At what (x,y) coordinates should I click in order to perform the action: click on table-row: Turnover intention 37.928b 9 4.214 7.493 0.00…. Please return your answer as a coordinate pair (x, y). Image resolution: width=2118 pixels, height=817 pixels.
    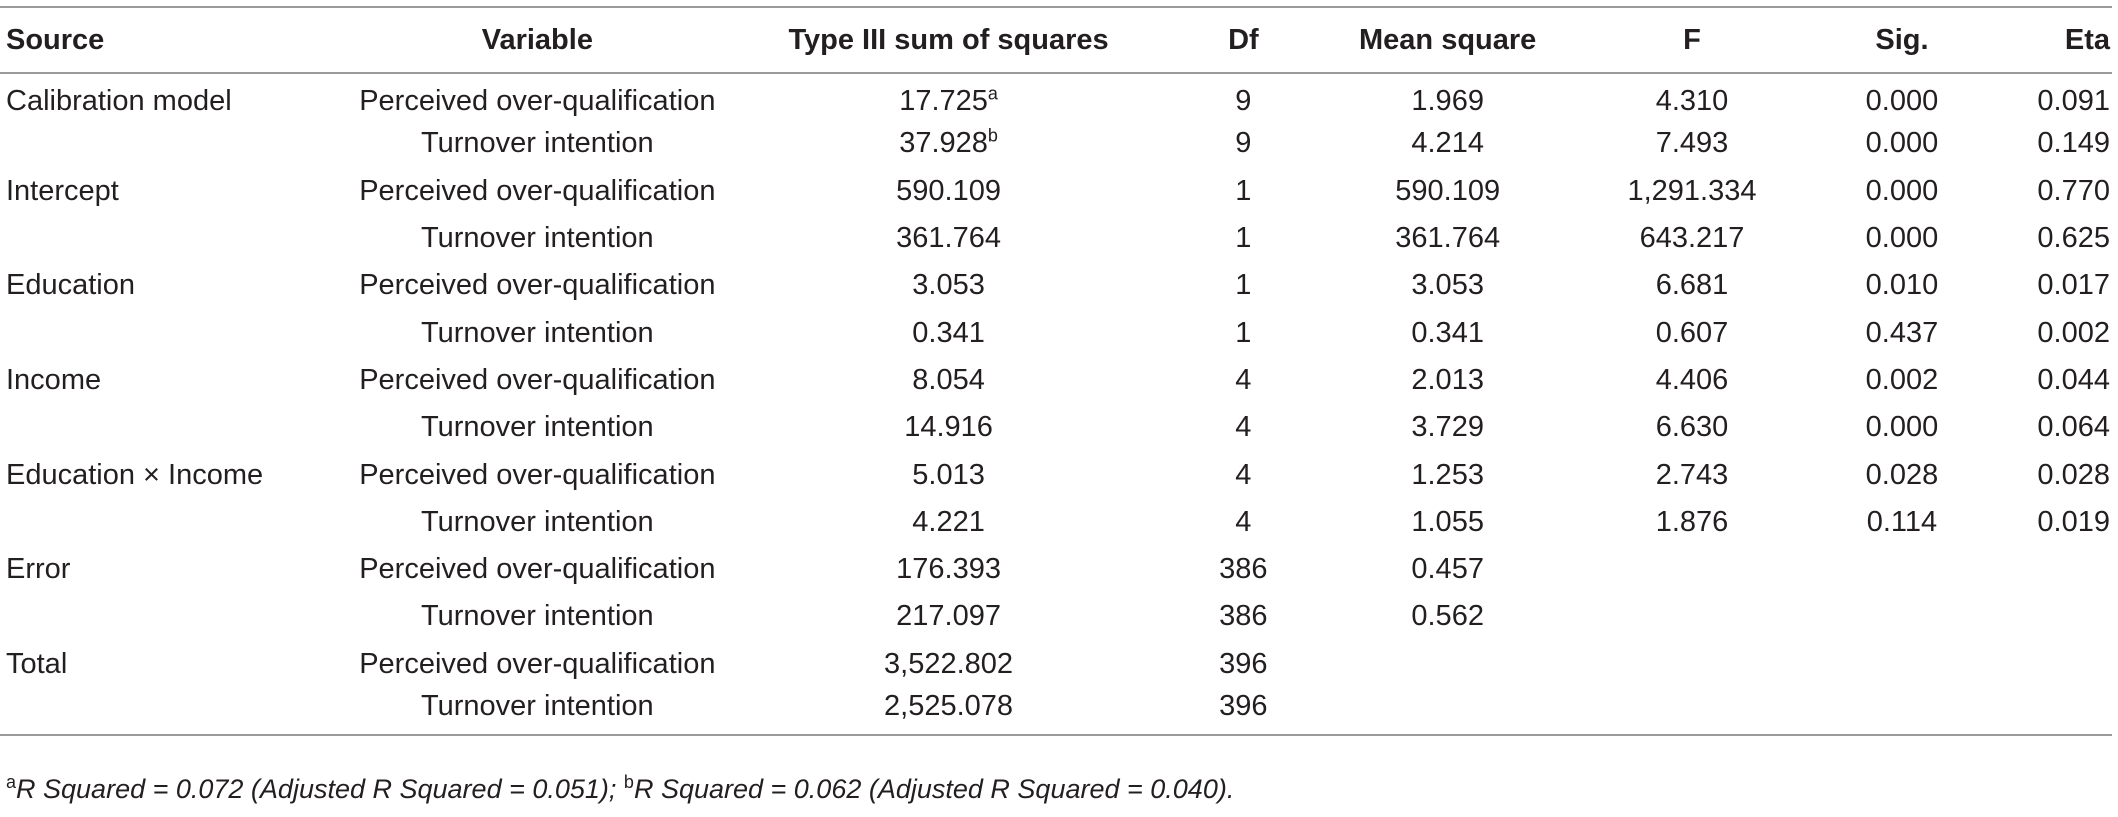
    Looking at the image, I should click on (1056, 143).